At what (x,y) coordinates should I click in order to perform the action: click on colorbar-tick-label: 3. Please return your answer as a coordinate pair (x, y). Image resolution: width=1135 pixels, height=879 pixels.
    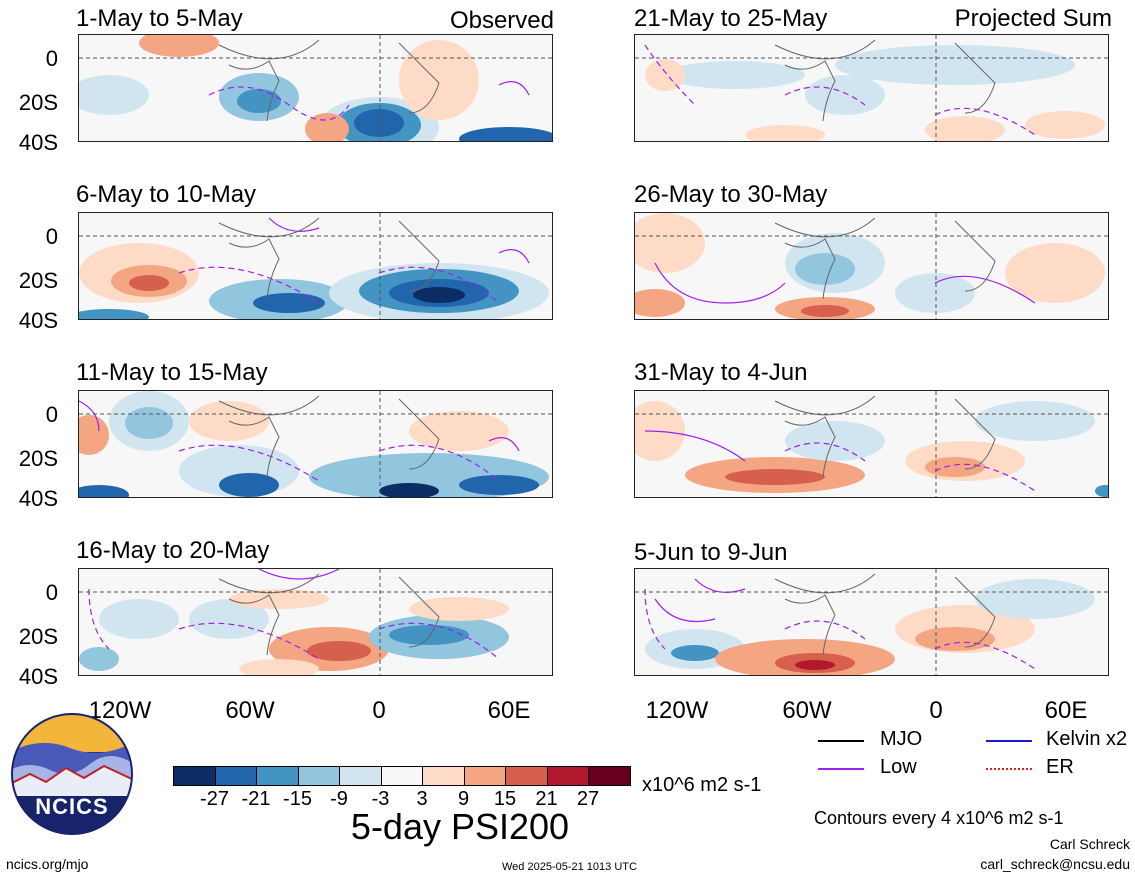
    Looking at the image, I should click on (422, 799).